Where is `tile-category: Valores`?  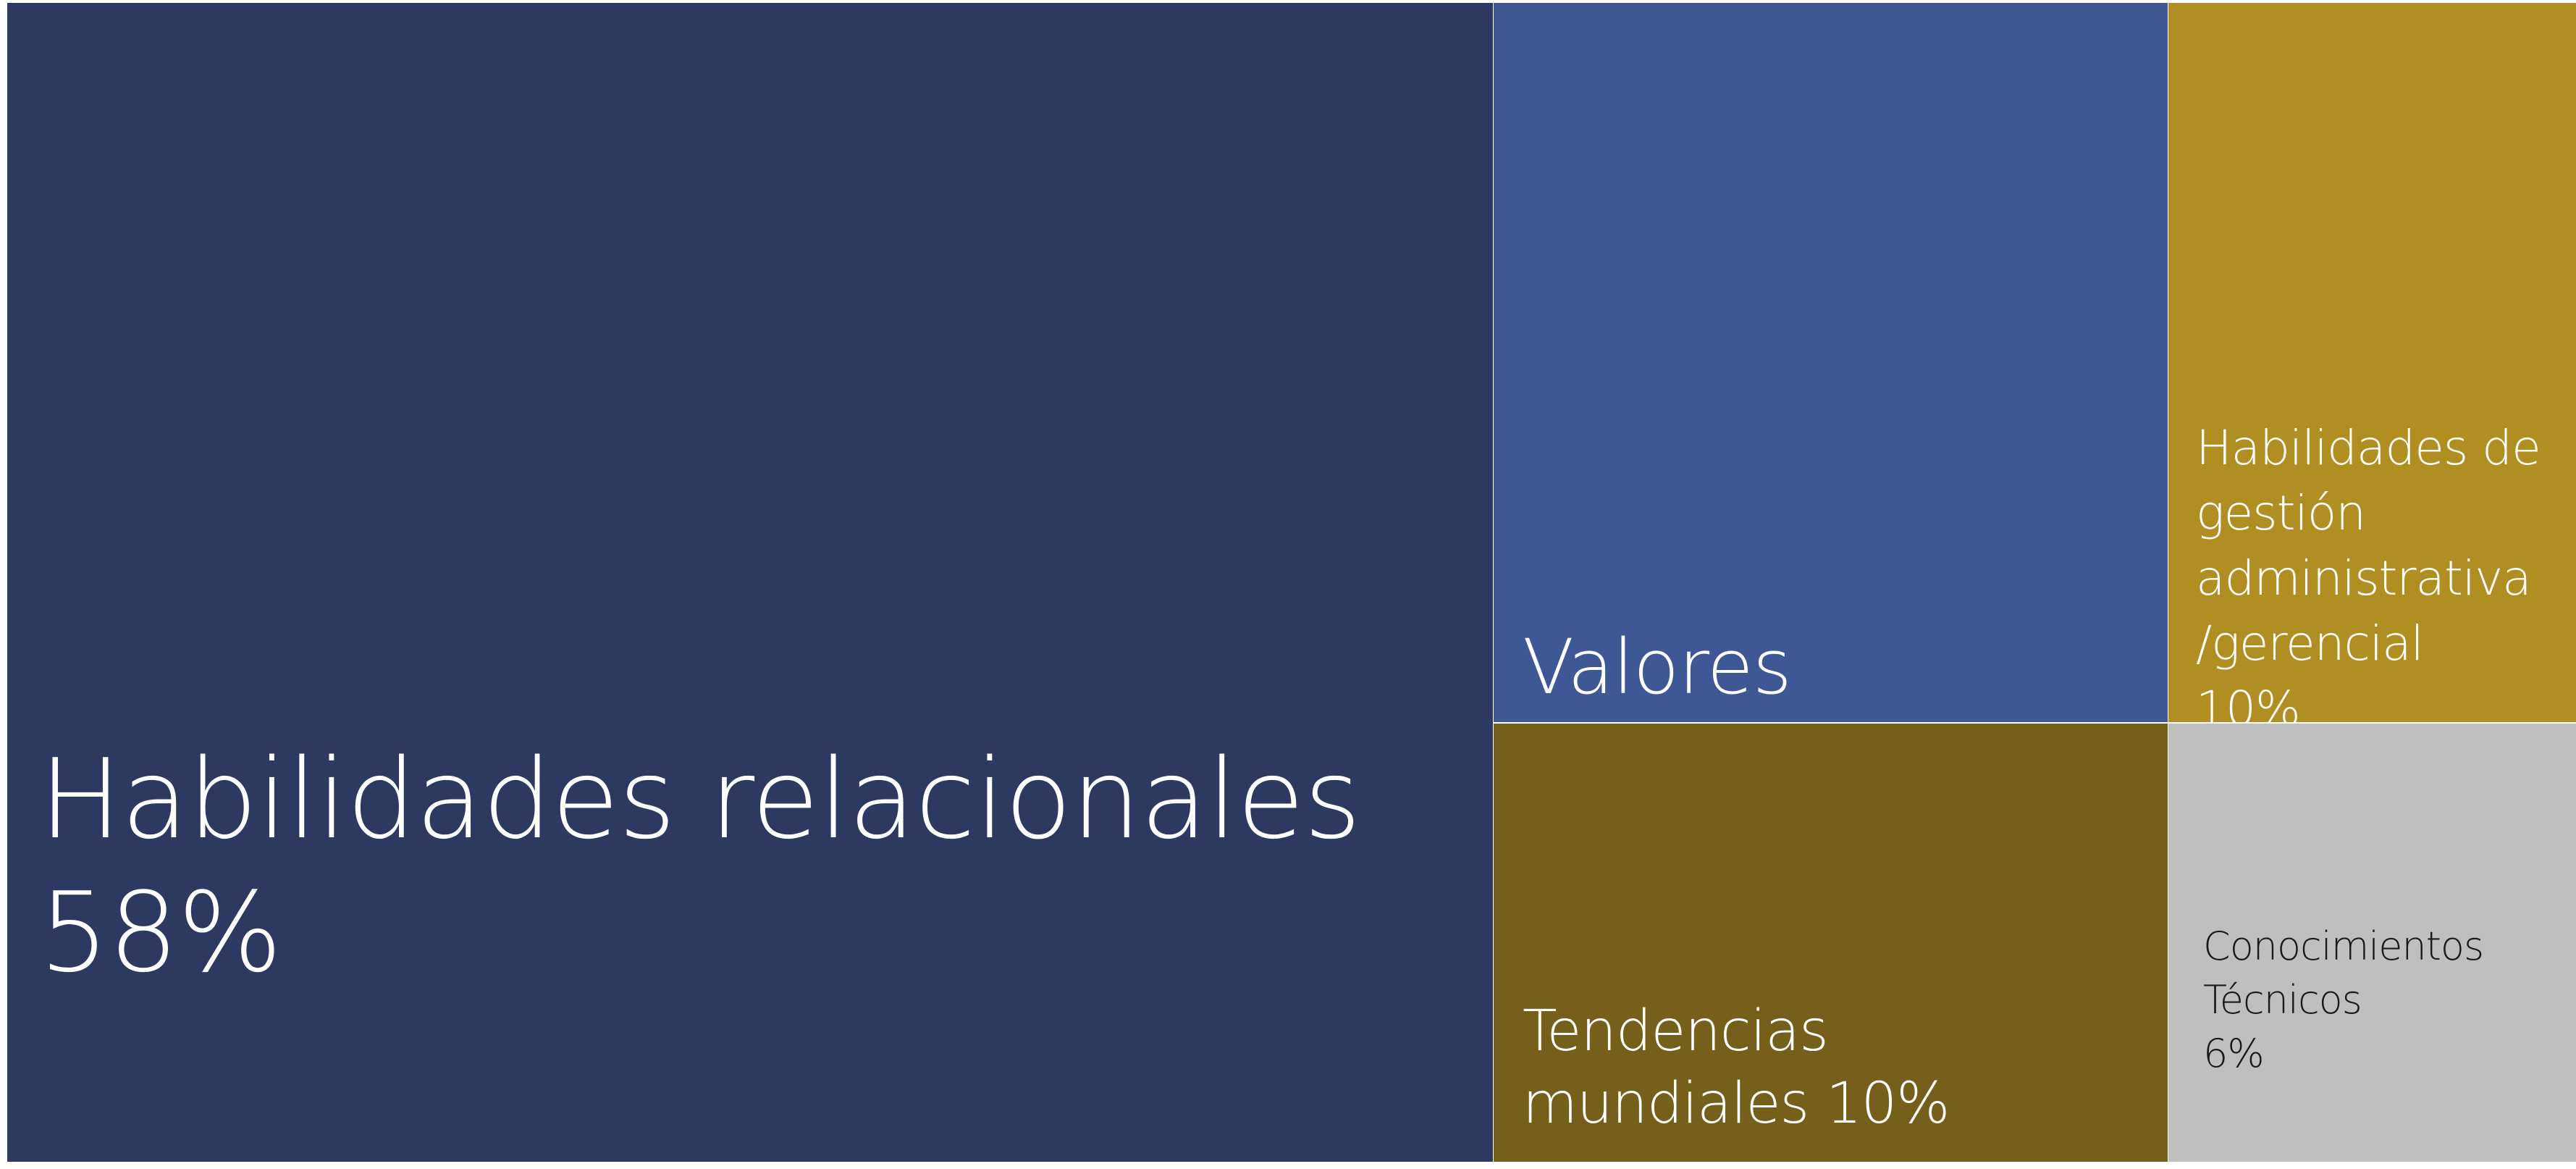 tile-category: Valores is located at coordinates (1657, 667).